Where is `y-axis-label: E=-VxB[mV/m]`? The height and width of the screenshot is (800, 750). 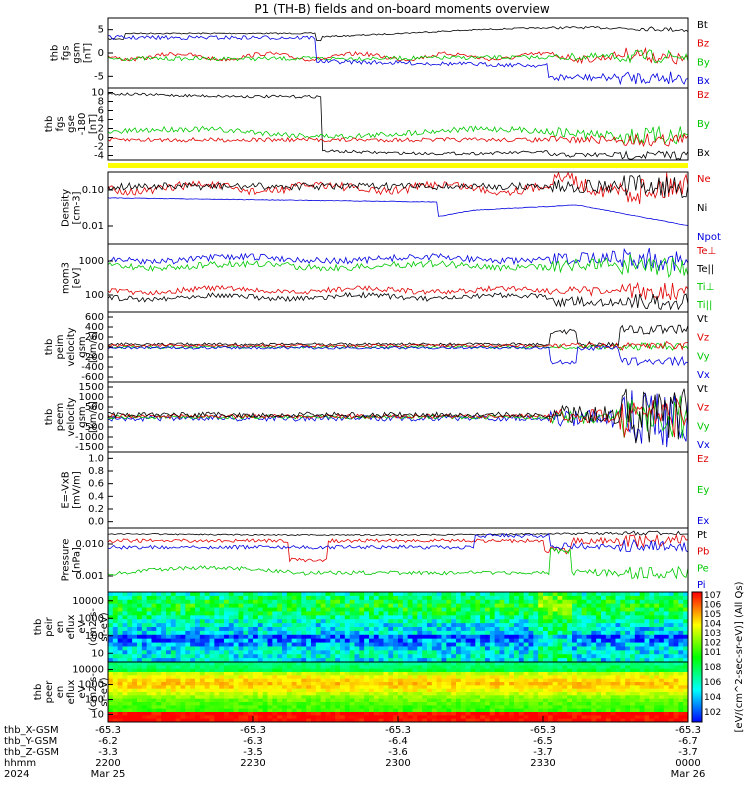
y-axis-label: E=-VxB[mV/m] is located at coordinates (72, 490).